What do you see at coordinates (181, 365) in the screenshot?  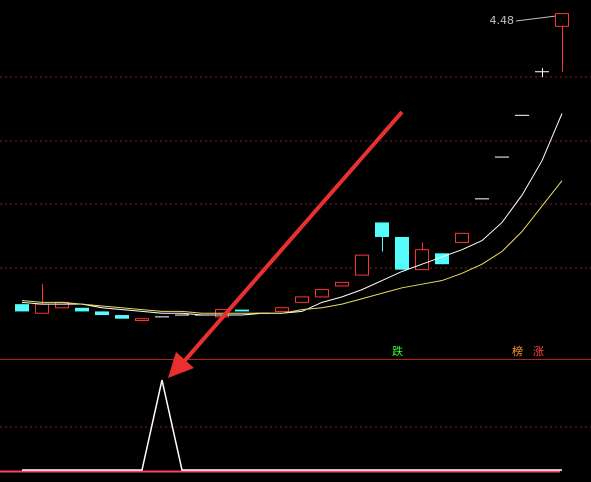 I see `arrow-head` at bounding box center [181, 365].